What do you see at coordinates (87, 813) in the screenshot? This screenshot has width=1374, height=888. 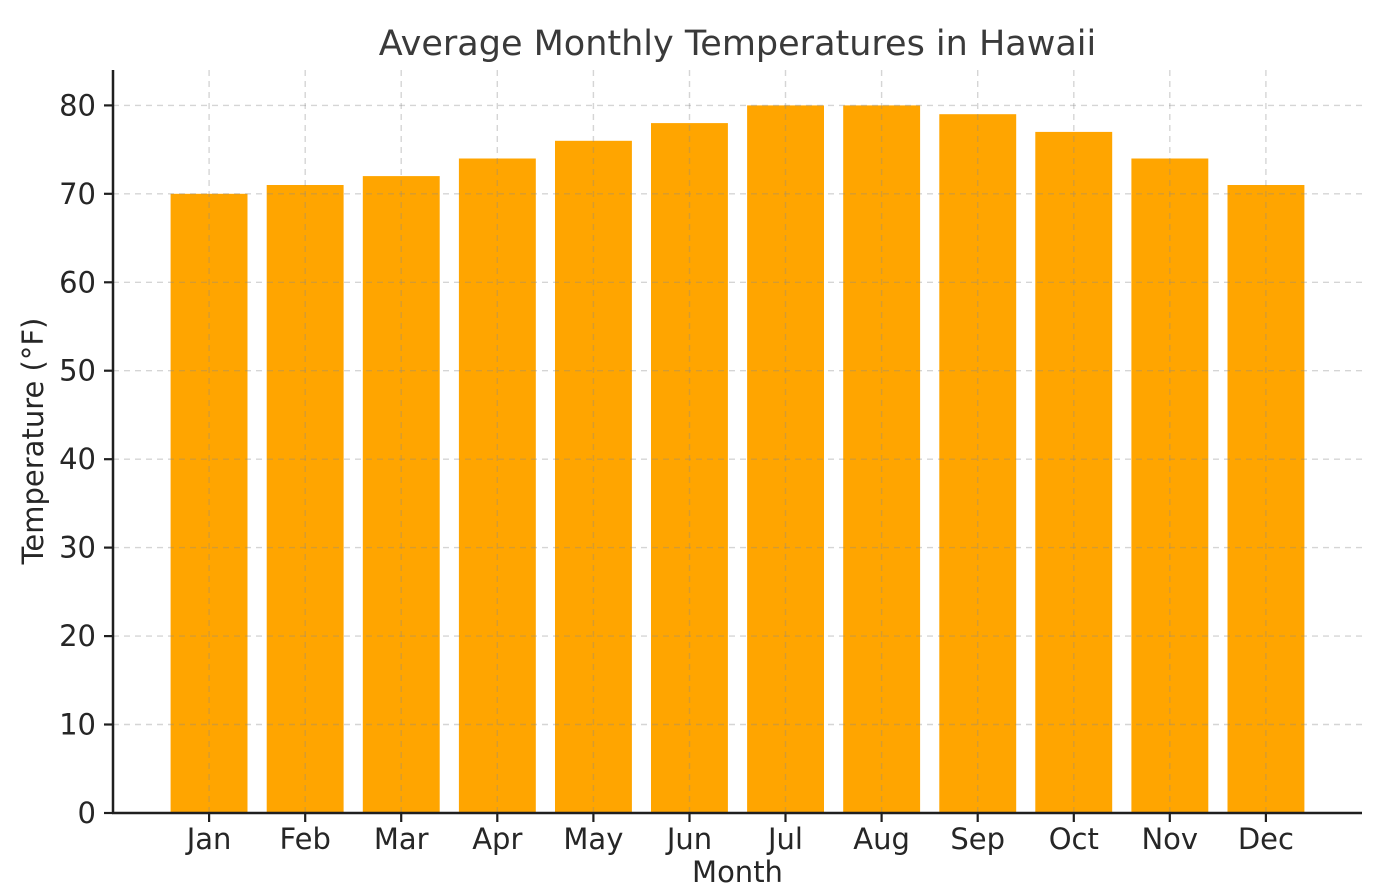 I see `y-tick-label-0: 0` at bounding box center [87, 813].